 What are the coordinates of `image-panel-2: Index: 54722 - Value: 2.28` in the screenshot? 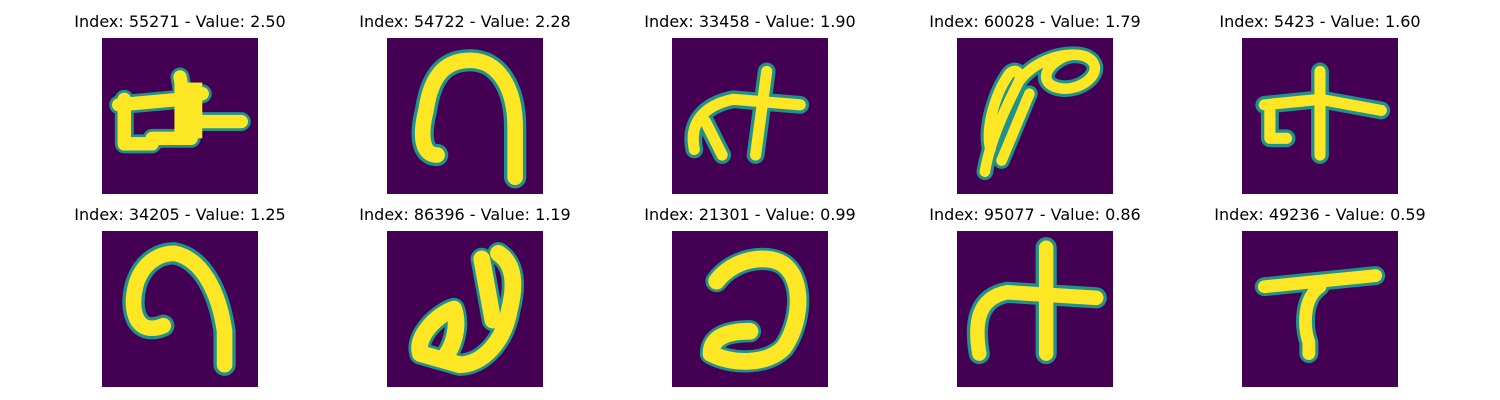 It's located at (465, 103).